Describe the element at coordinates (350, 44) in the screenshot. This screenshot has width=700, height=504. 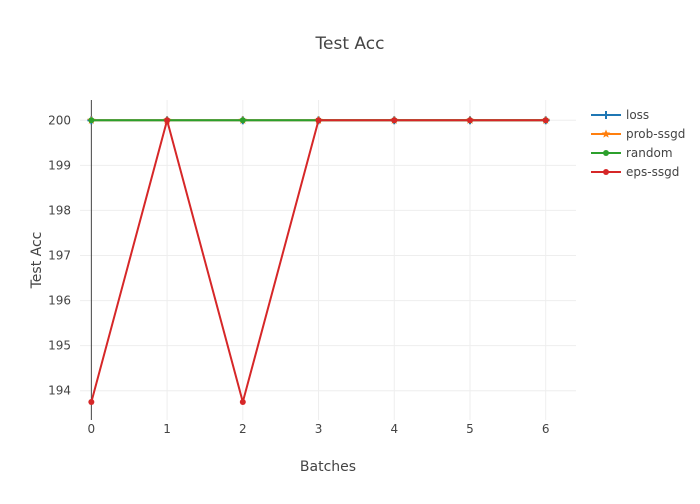
I see `chart-title: Test Acc` at that location.